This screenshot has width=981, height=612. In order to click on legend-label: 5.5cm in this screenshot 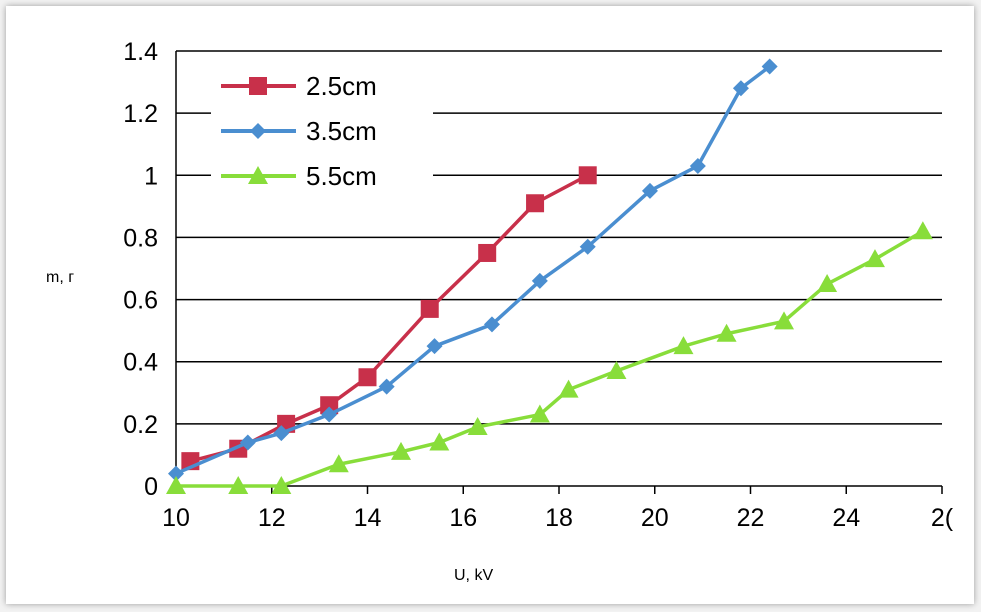, I will do `click(341, 176)`.